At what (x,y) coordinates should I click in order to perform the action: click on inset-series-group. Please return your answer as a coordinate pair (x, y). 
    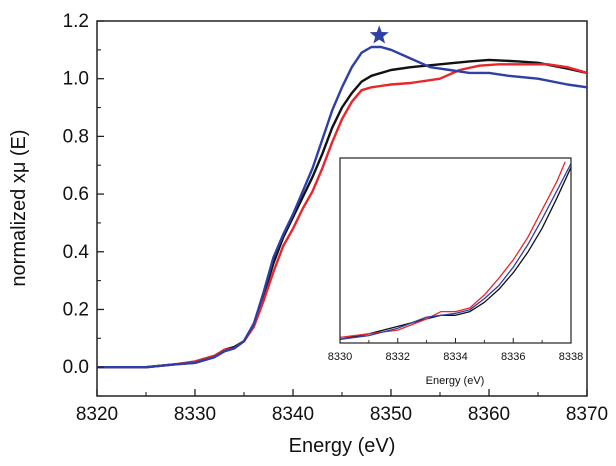
    Looking at the image, I should click on (455, 250).